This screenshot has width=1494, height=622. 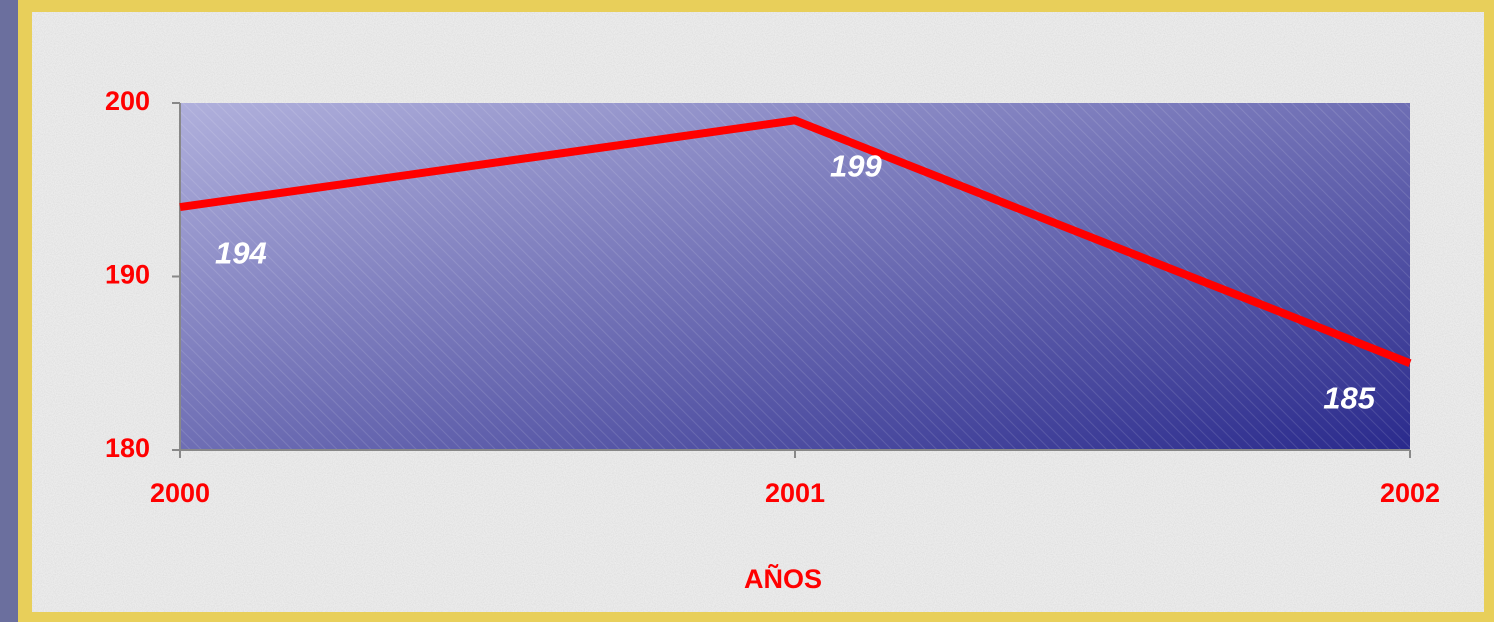 What do you see at coordinates (9, 311) in the screenshot?
I see `side-strip` at bounding box center [9, 311].